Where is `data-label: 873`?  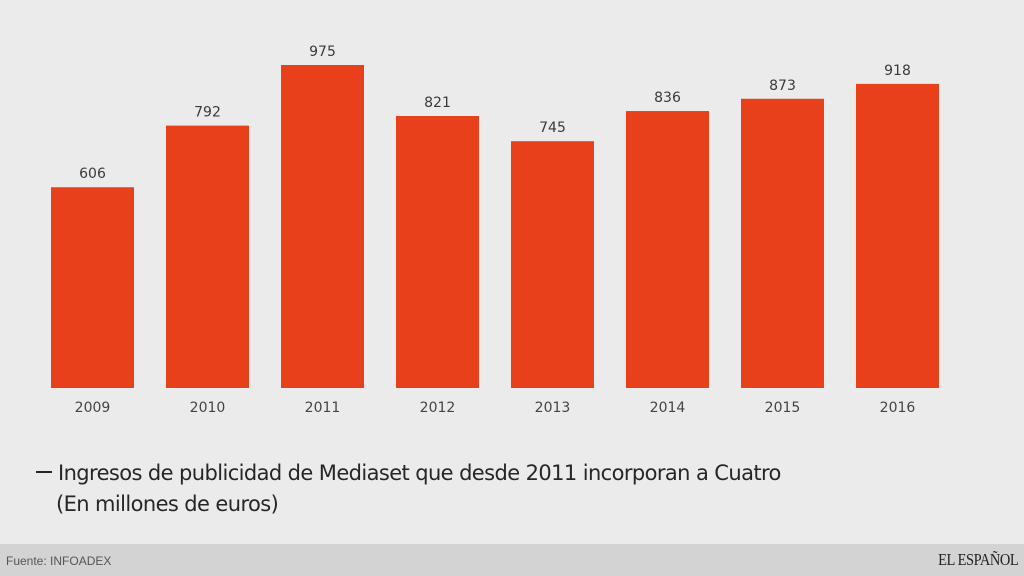
data-label: 873 is located at coordinates (782, 86).